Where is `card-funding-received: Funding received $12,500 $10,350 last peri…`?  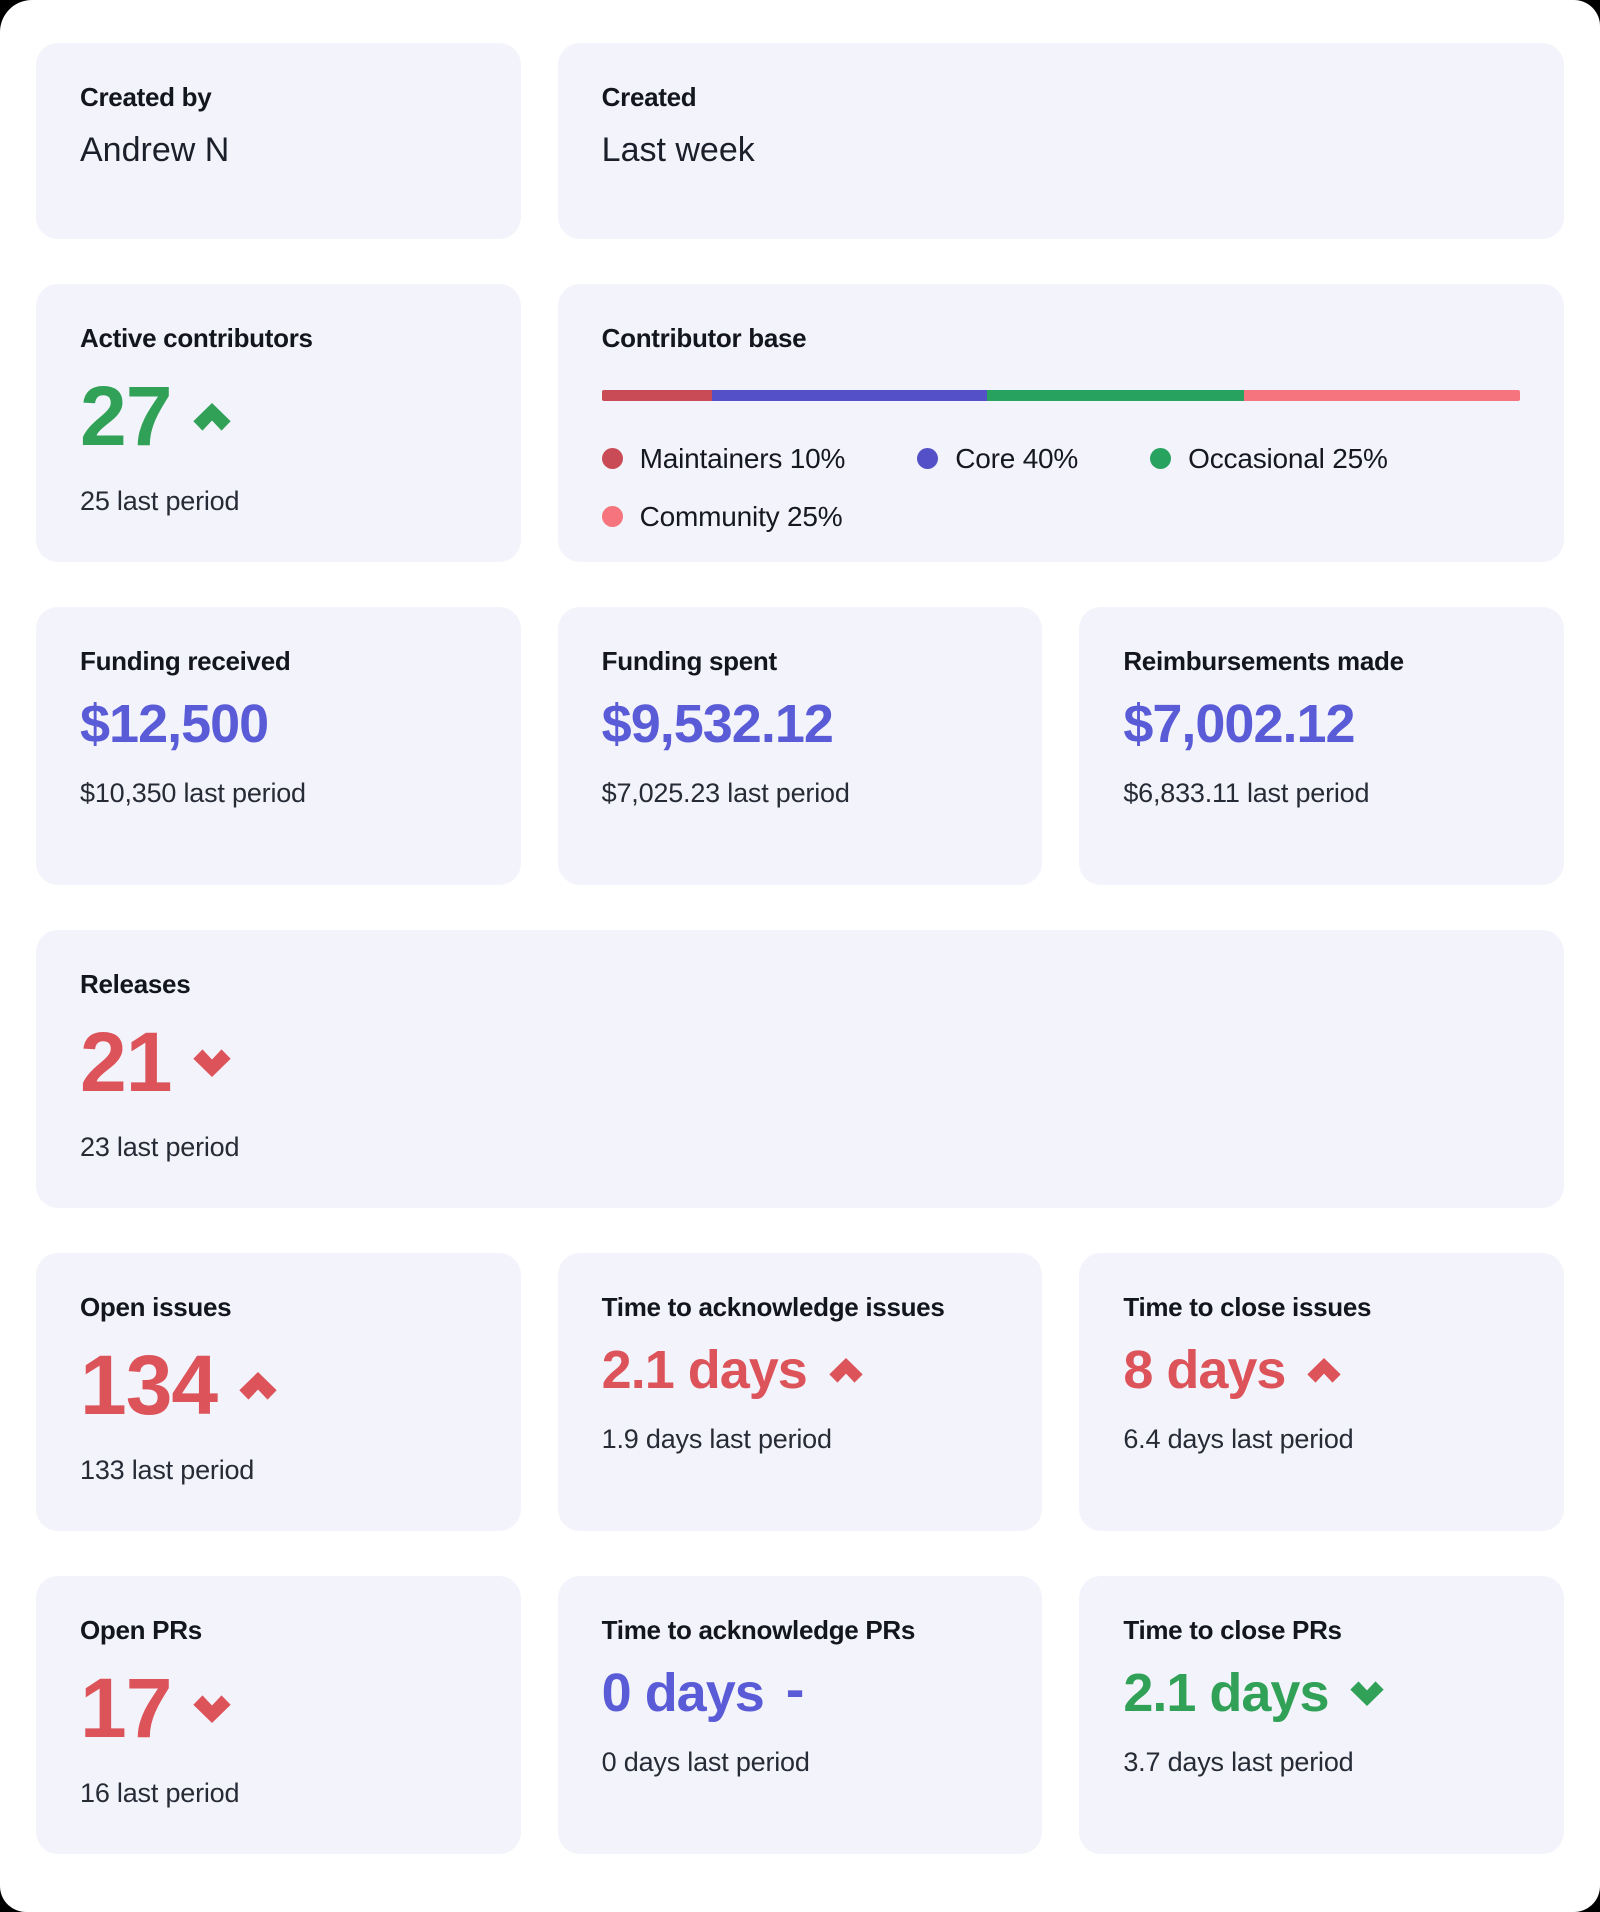 card-funding-received: Funding received $12,500 $10,350 last peri… is located at coordinates (278, 746).